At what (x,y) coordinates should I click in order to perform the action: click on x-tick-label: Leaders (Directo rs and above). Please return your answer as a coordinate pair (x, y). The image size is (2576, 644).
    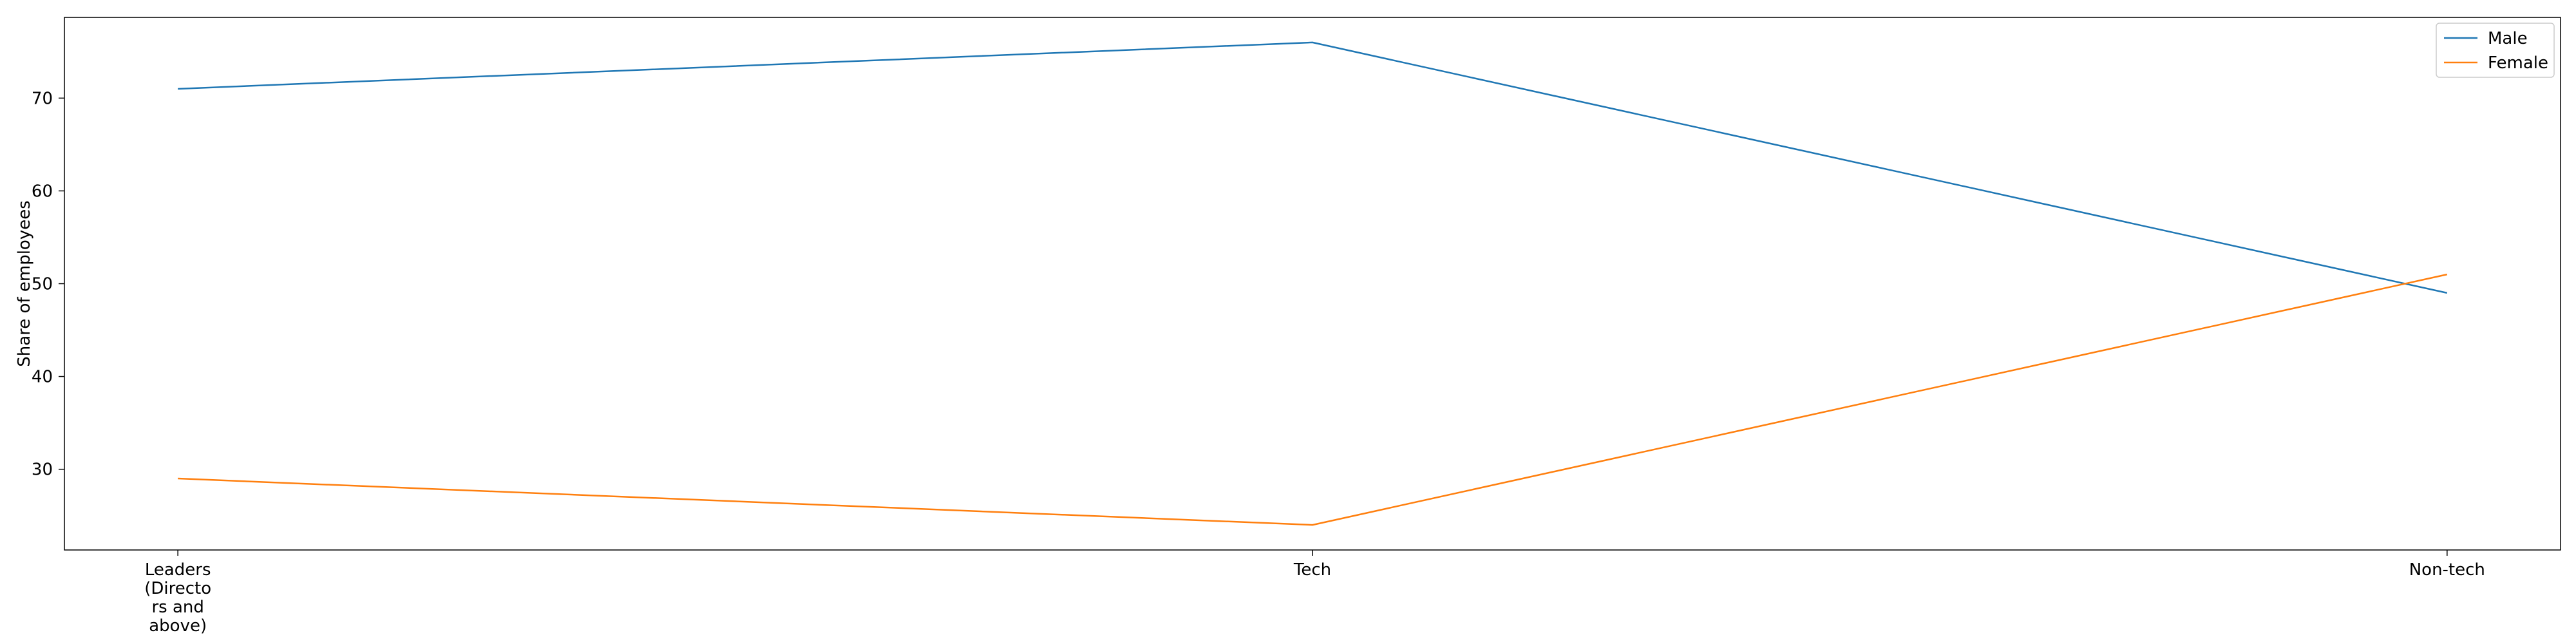
    Looking at the image, I should click on (177, 598).